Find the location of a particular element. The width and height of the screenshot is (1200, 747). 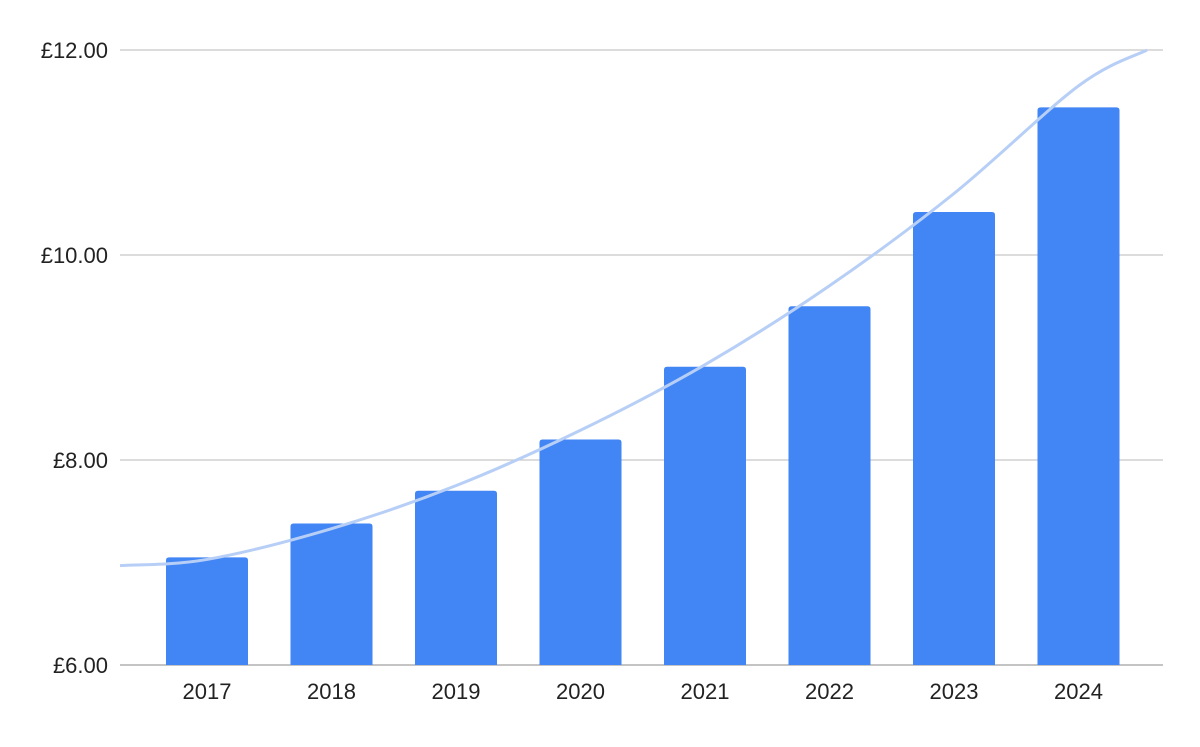

bar-2017 is located at coordinates (207, 611).